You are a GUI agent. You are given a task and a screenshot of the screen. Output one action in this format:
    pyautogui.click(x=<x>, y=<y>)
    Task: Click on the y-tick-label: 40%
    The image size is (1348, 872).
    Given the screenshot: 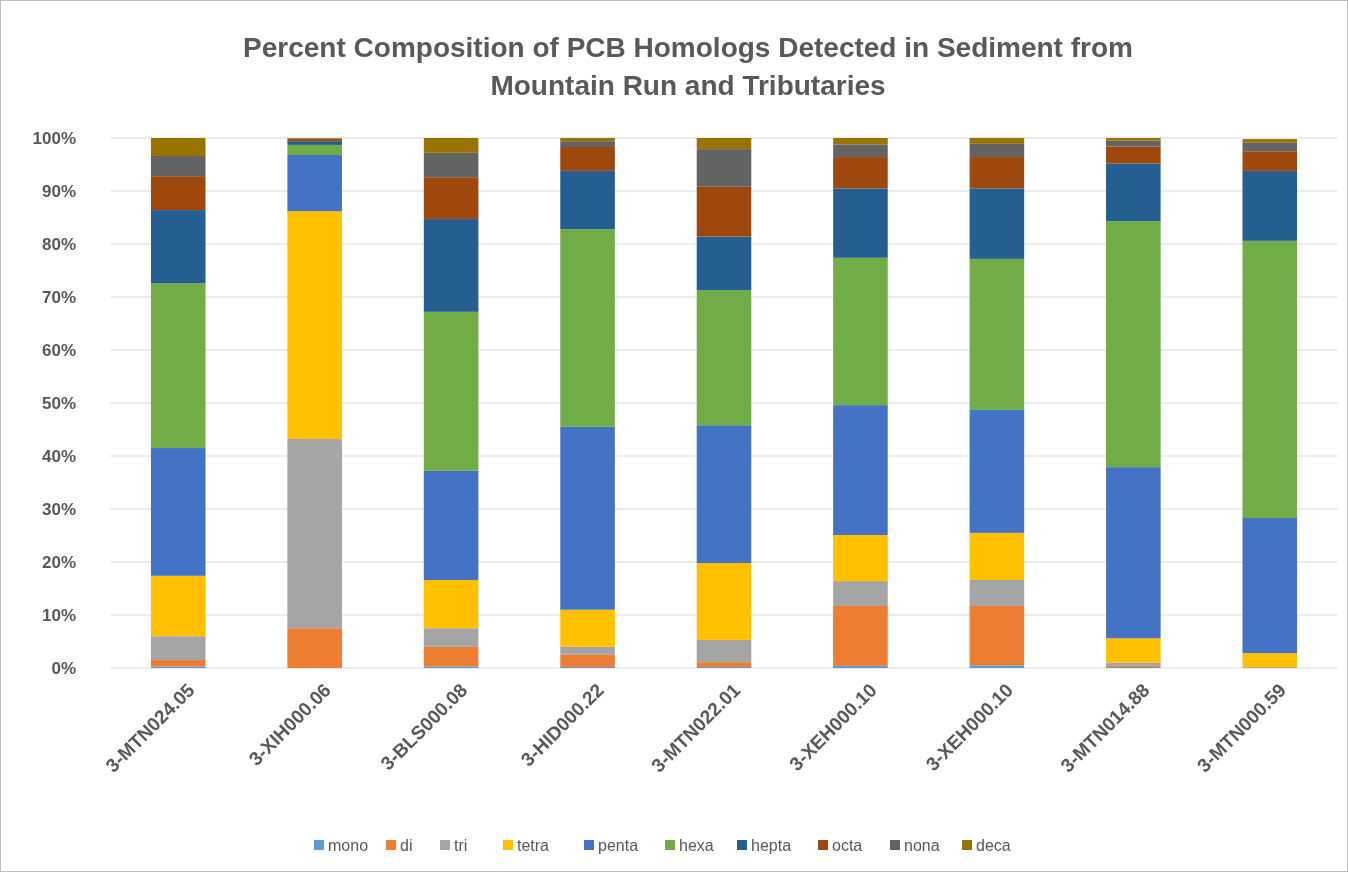 What is the action you would take?
    pyautogui.click(x=58, y=456)
    